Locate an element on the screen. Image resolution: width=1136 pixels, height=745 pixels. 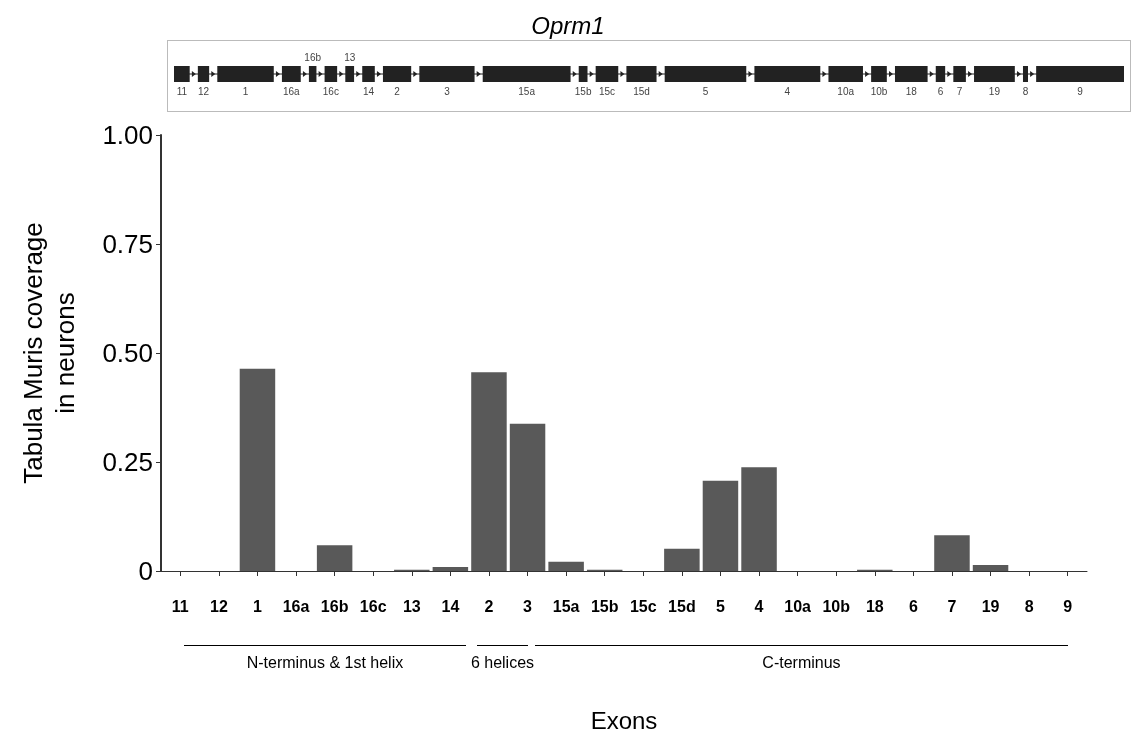
x-tick-label: 11 is located at coordinates (180, 606).